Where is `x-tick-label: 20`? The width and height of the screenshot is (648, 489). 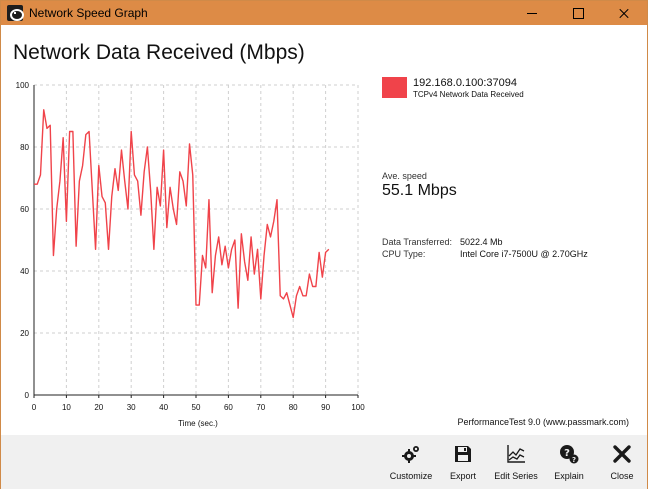
x-tick-label: 20 is located at coordinates (98, 407).